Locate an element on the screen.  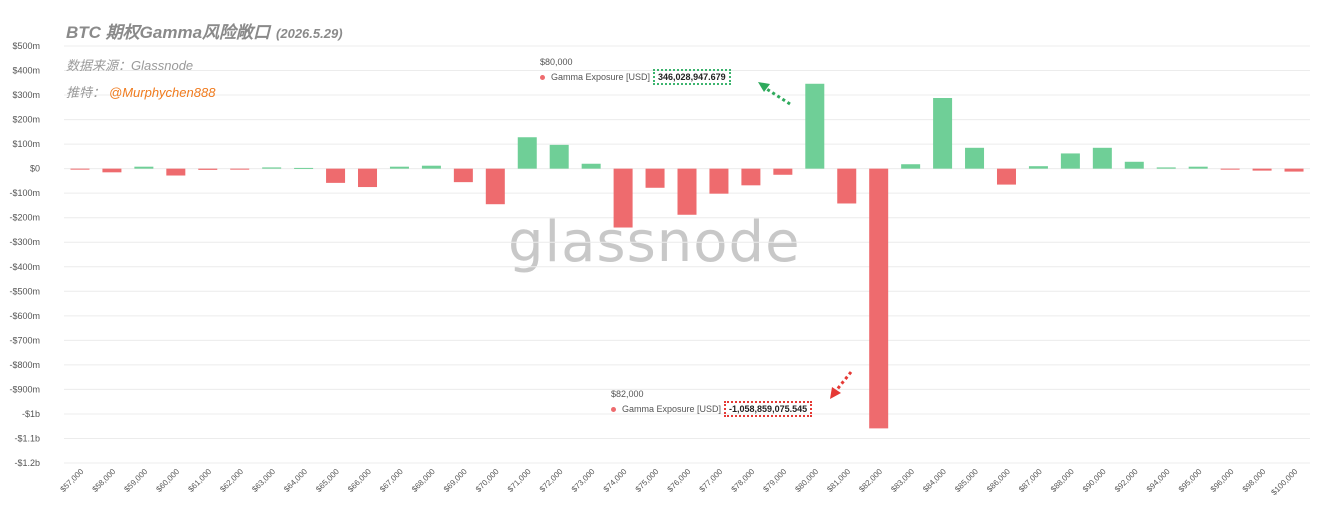
x-tick-label: $96,000 is located at coordinates (1222, 480).